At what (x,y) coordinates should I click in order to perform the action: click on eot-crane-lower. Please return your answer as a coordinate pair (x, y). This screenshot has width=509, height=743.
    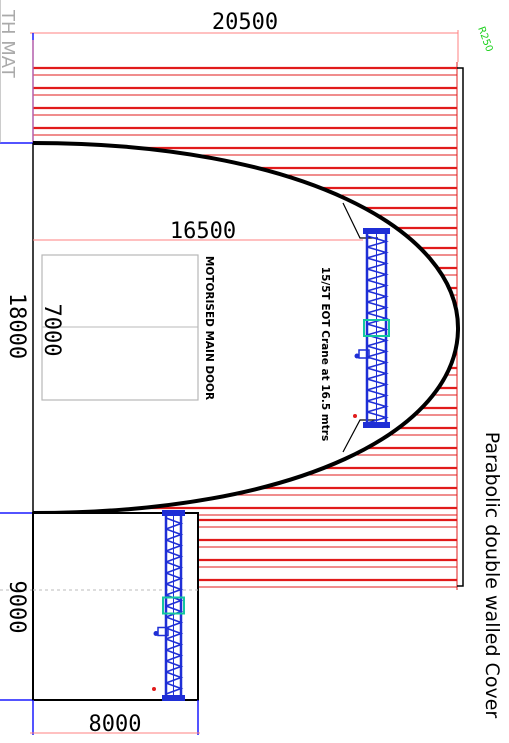
    Looking at the image, I should click on (168, 605).